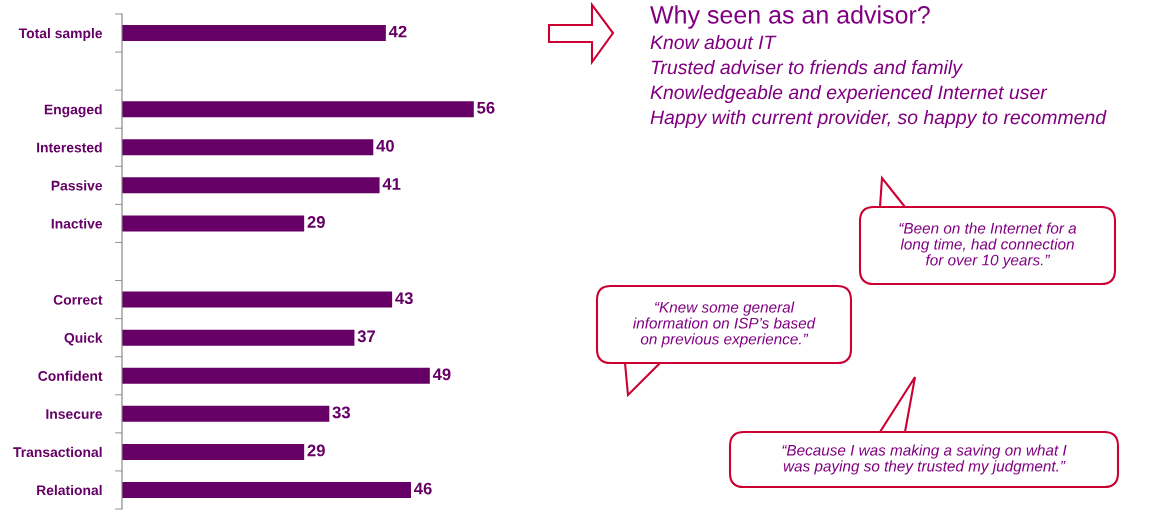 The image size is (1155, 510). I want to click on y-tick-label: Passive, so click(77, 185).